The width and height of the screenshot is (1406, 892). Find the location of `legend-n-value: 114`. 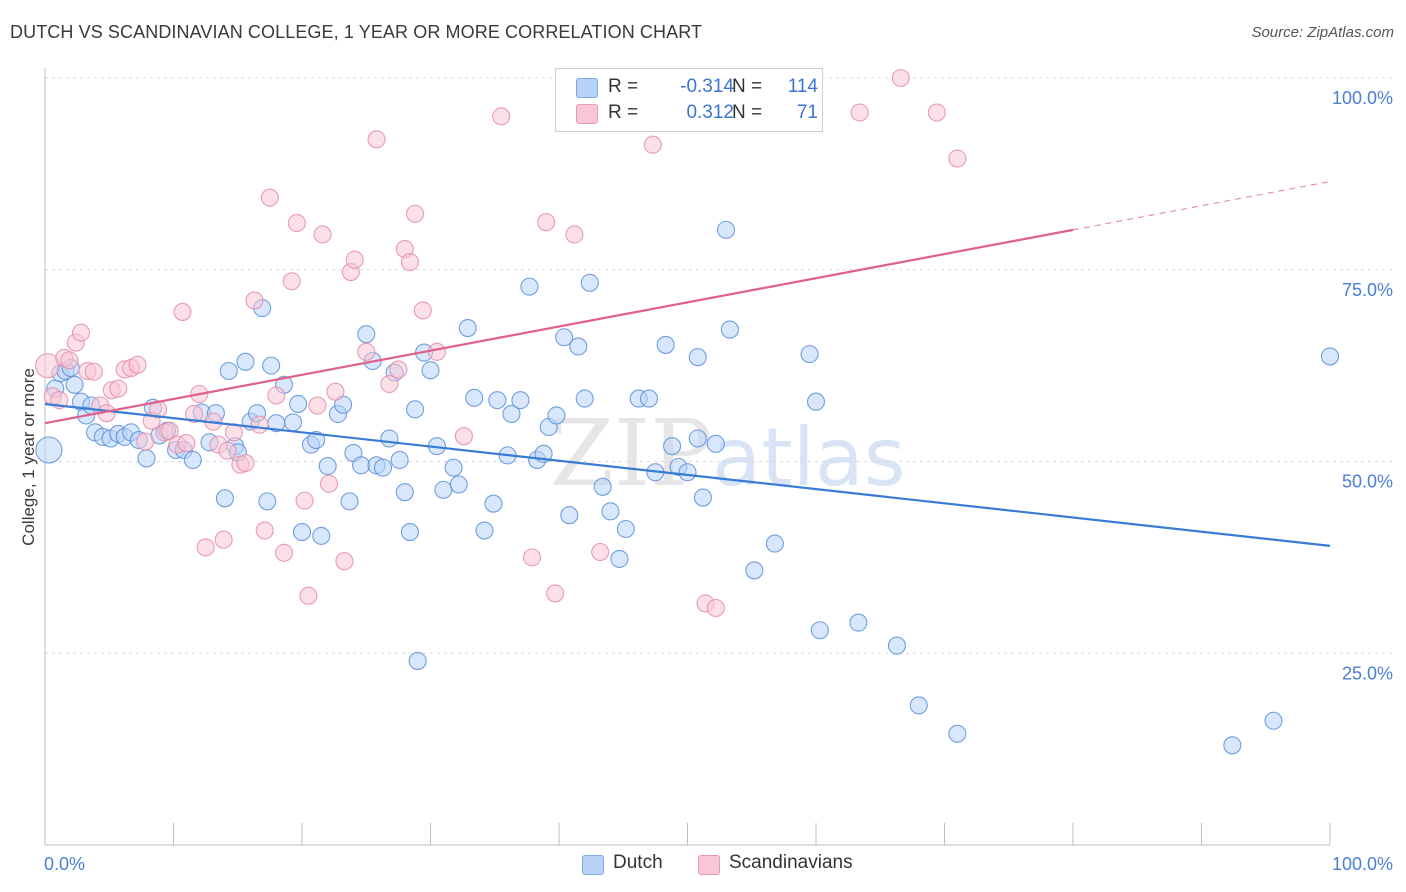

legend-n-value: 114 is located at coordinates (802, 86).